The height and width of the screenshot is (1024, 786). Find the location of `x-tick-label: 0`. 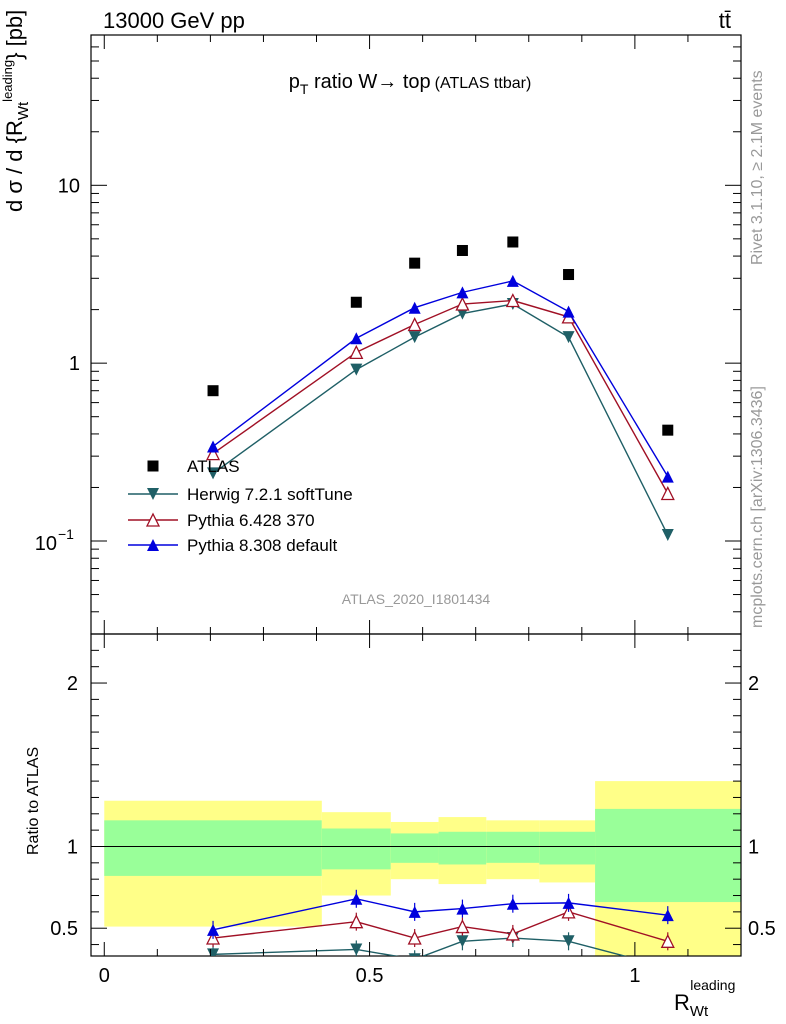

x-tick-label: 0 is located at coordinates (104, 976).